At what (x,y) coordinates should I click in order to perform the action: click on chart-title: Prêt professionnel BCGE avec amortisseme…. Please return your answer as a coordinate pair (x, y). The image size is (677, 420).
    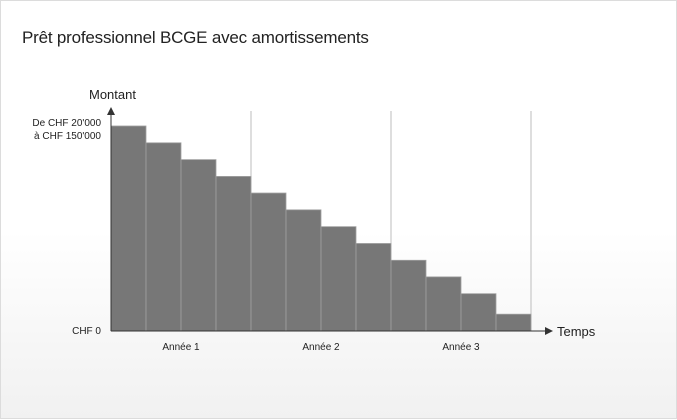
    Looking at the image, I should click on (195, 37).